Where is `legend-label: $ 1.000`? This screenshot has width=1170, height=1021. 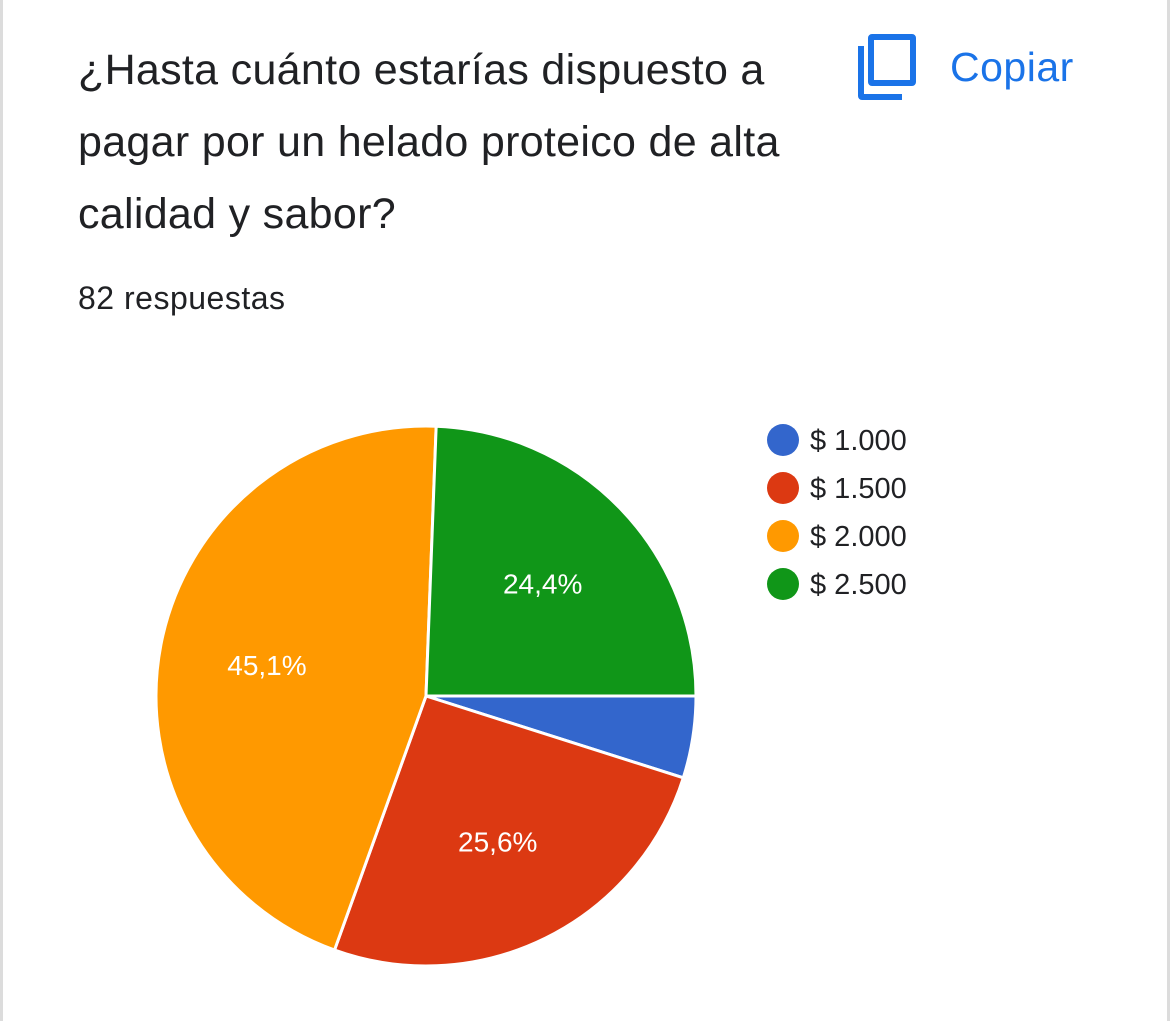
legend-label: $ 1.000 is located at coordinates (858, 441).